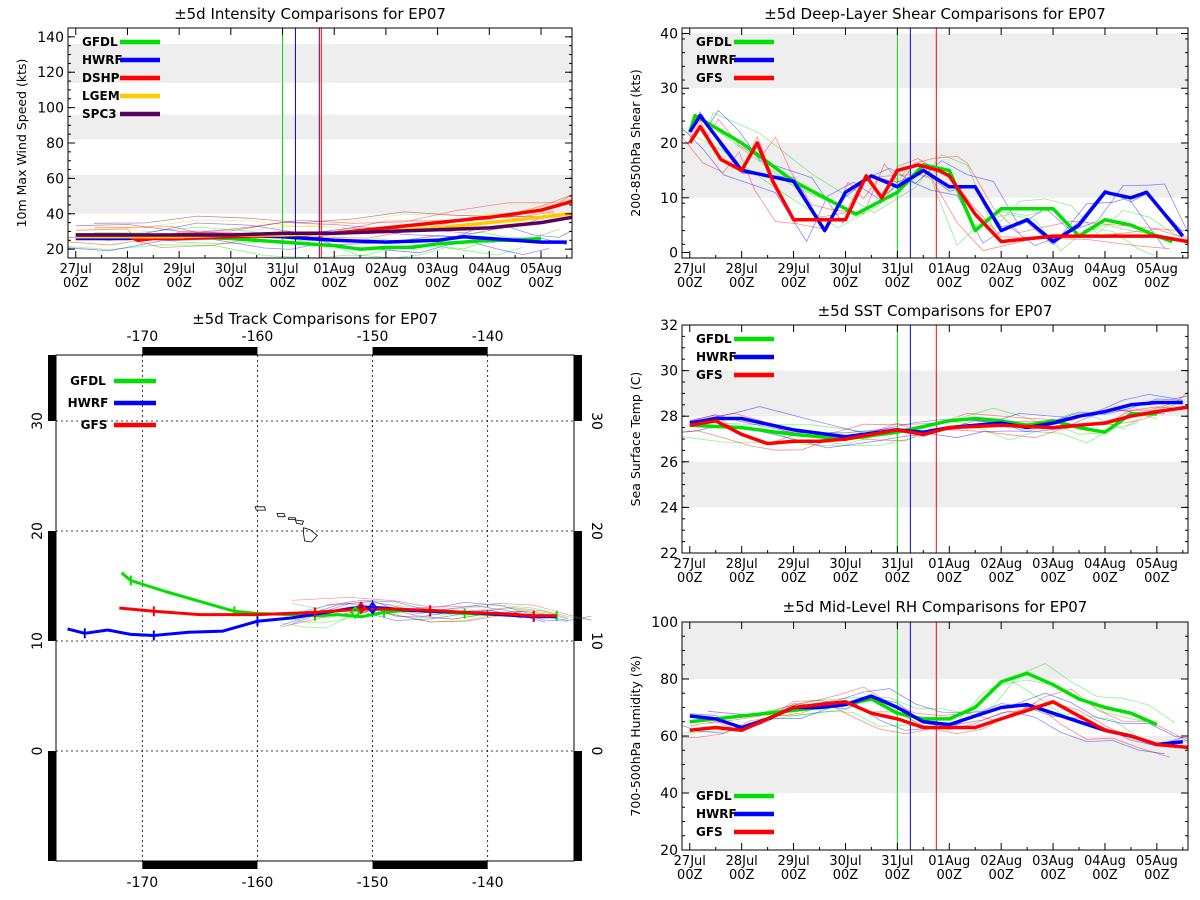 This screenshot has height=900, width=1200. Describe the element at coordinates (1001, 564) in the screenshot. I see `sst-xtick-day: 02Aug` at that location.